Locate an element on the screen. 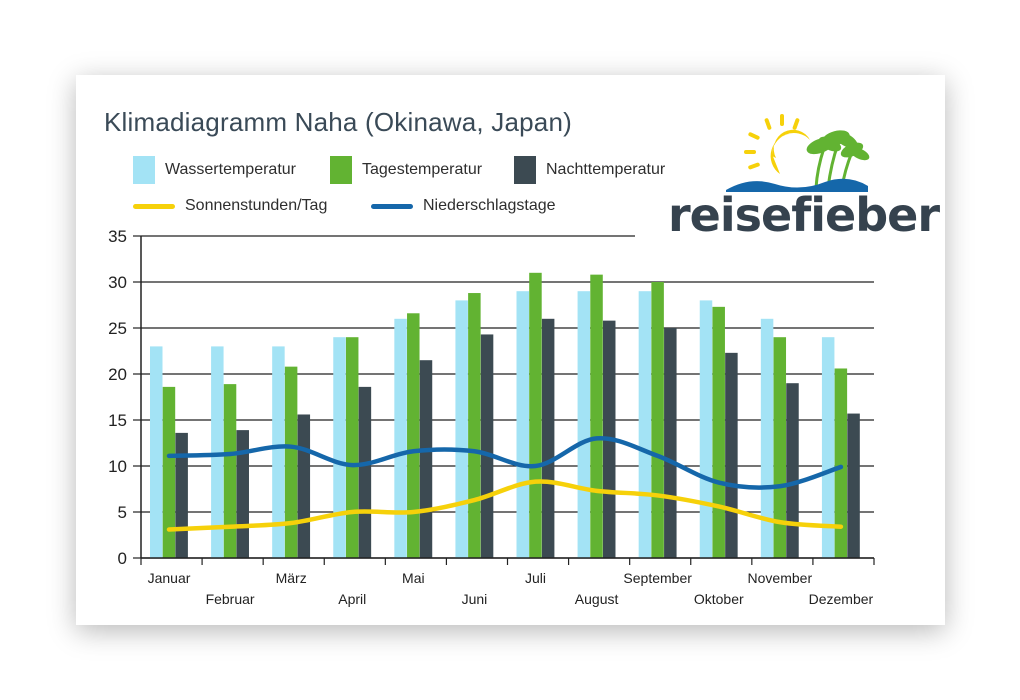  legend-label-nachttemperatur: Nachttemperatur is located at coordinates (606, 169).